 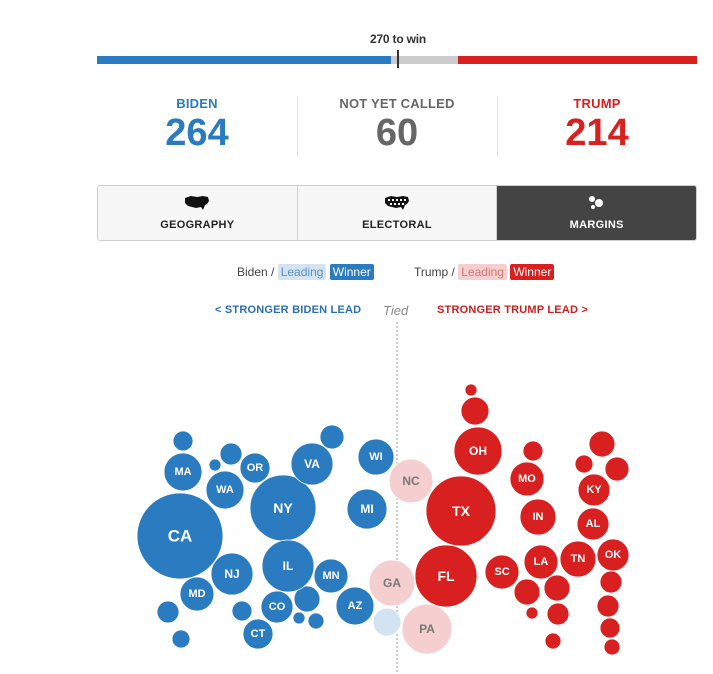 I want to click on state-bubble-label: KY, so click(x=594, y=490).